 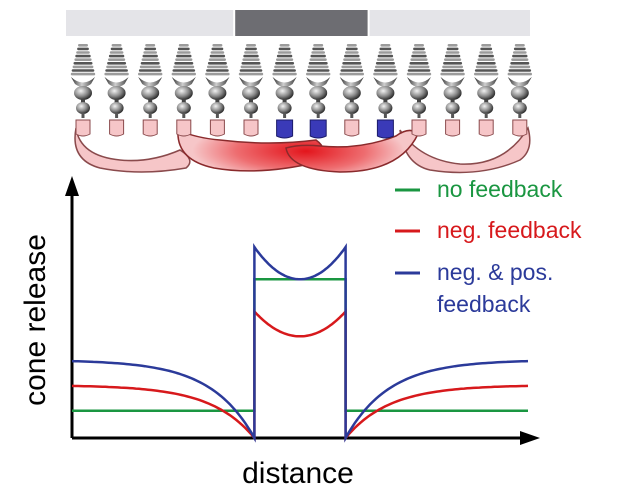 What do you see at coordinates (352, 151) in the screenshot?
I see `horizontal-cell-center-right` at bounding box center [352, 151].